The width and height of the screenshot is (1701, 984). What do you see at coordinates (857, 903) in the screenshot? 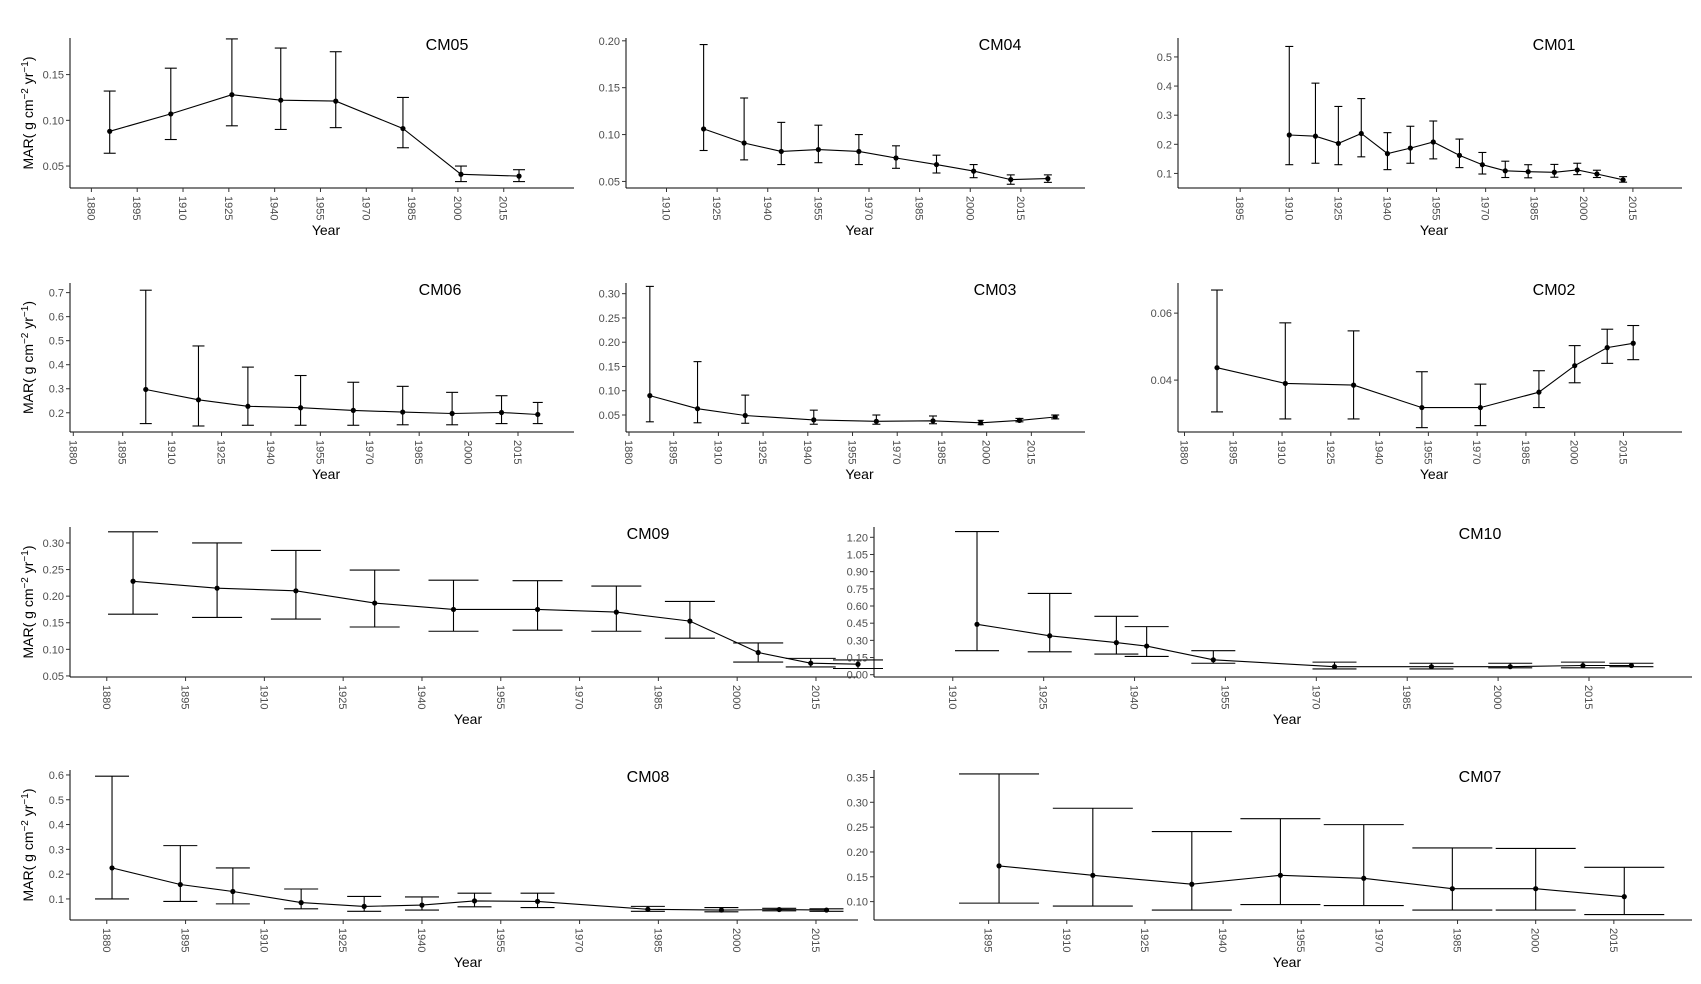
I see `y-tick-label: 0.10` at bounding box center [857, 903].